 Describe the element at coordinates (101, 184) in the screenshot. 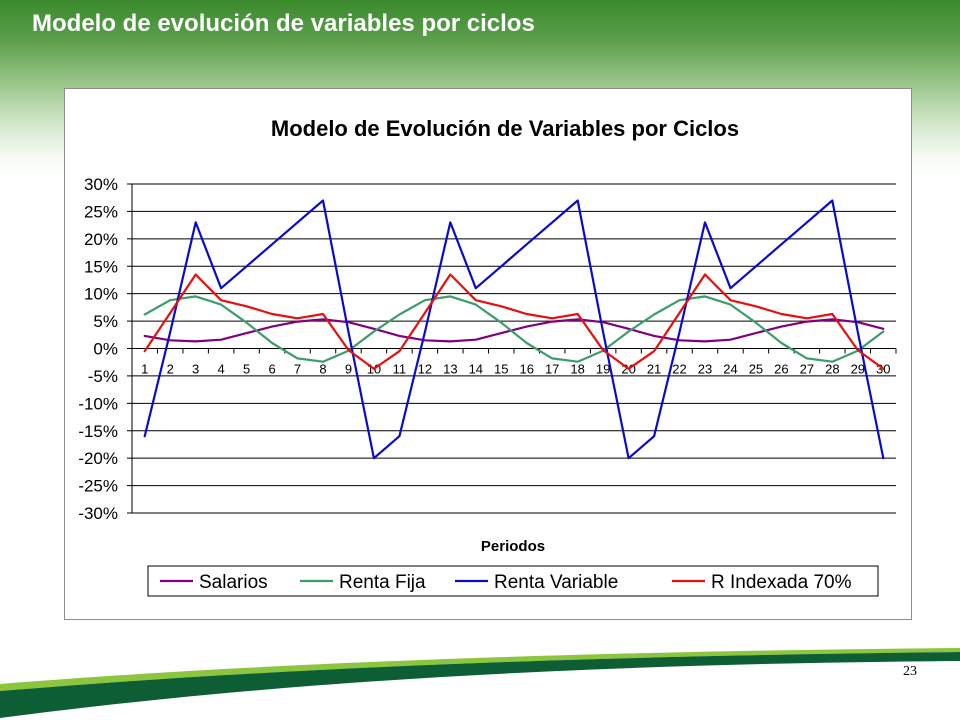

I see `y-tick-label: 30%` at that location.